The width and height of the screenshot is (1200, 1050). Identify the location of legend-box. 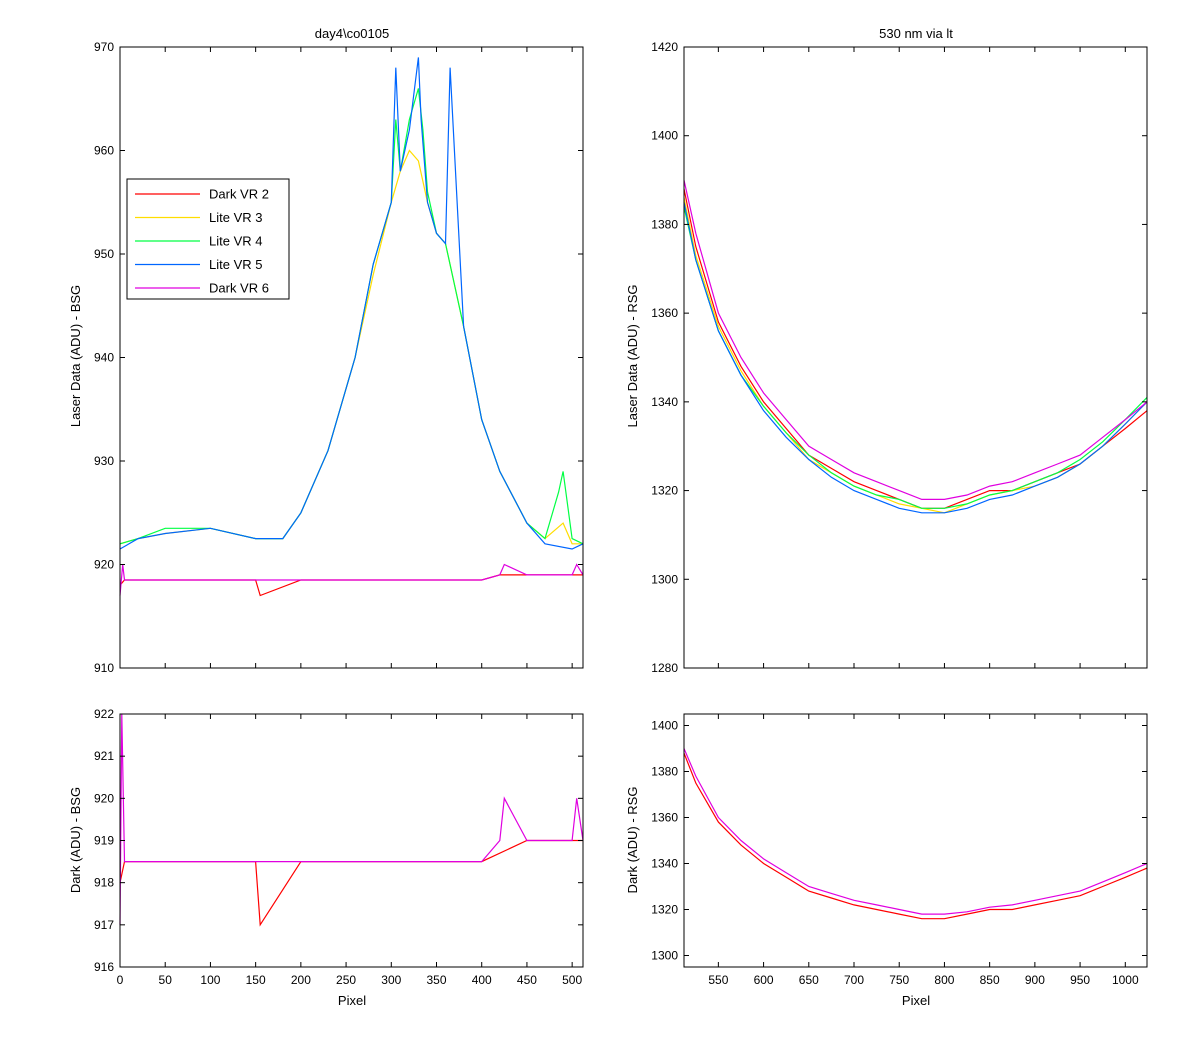
(208, 239).